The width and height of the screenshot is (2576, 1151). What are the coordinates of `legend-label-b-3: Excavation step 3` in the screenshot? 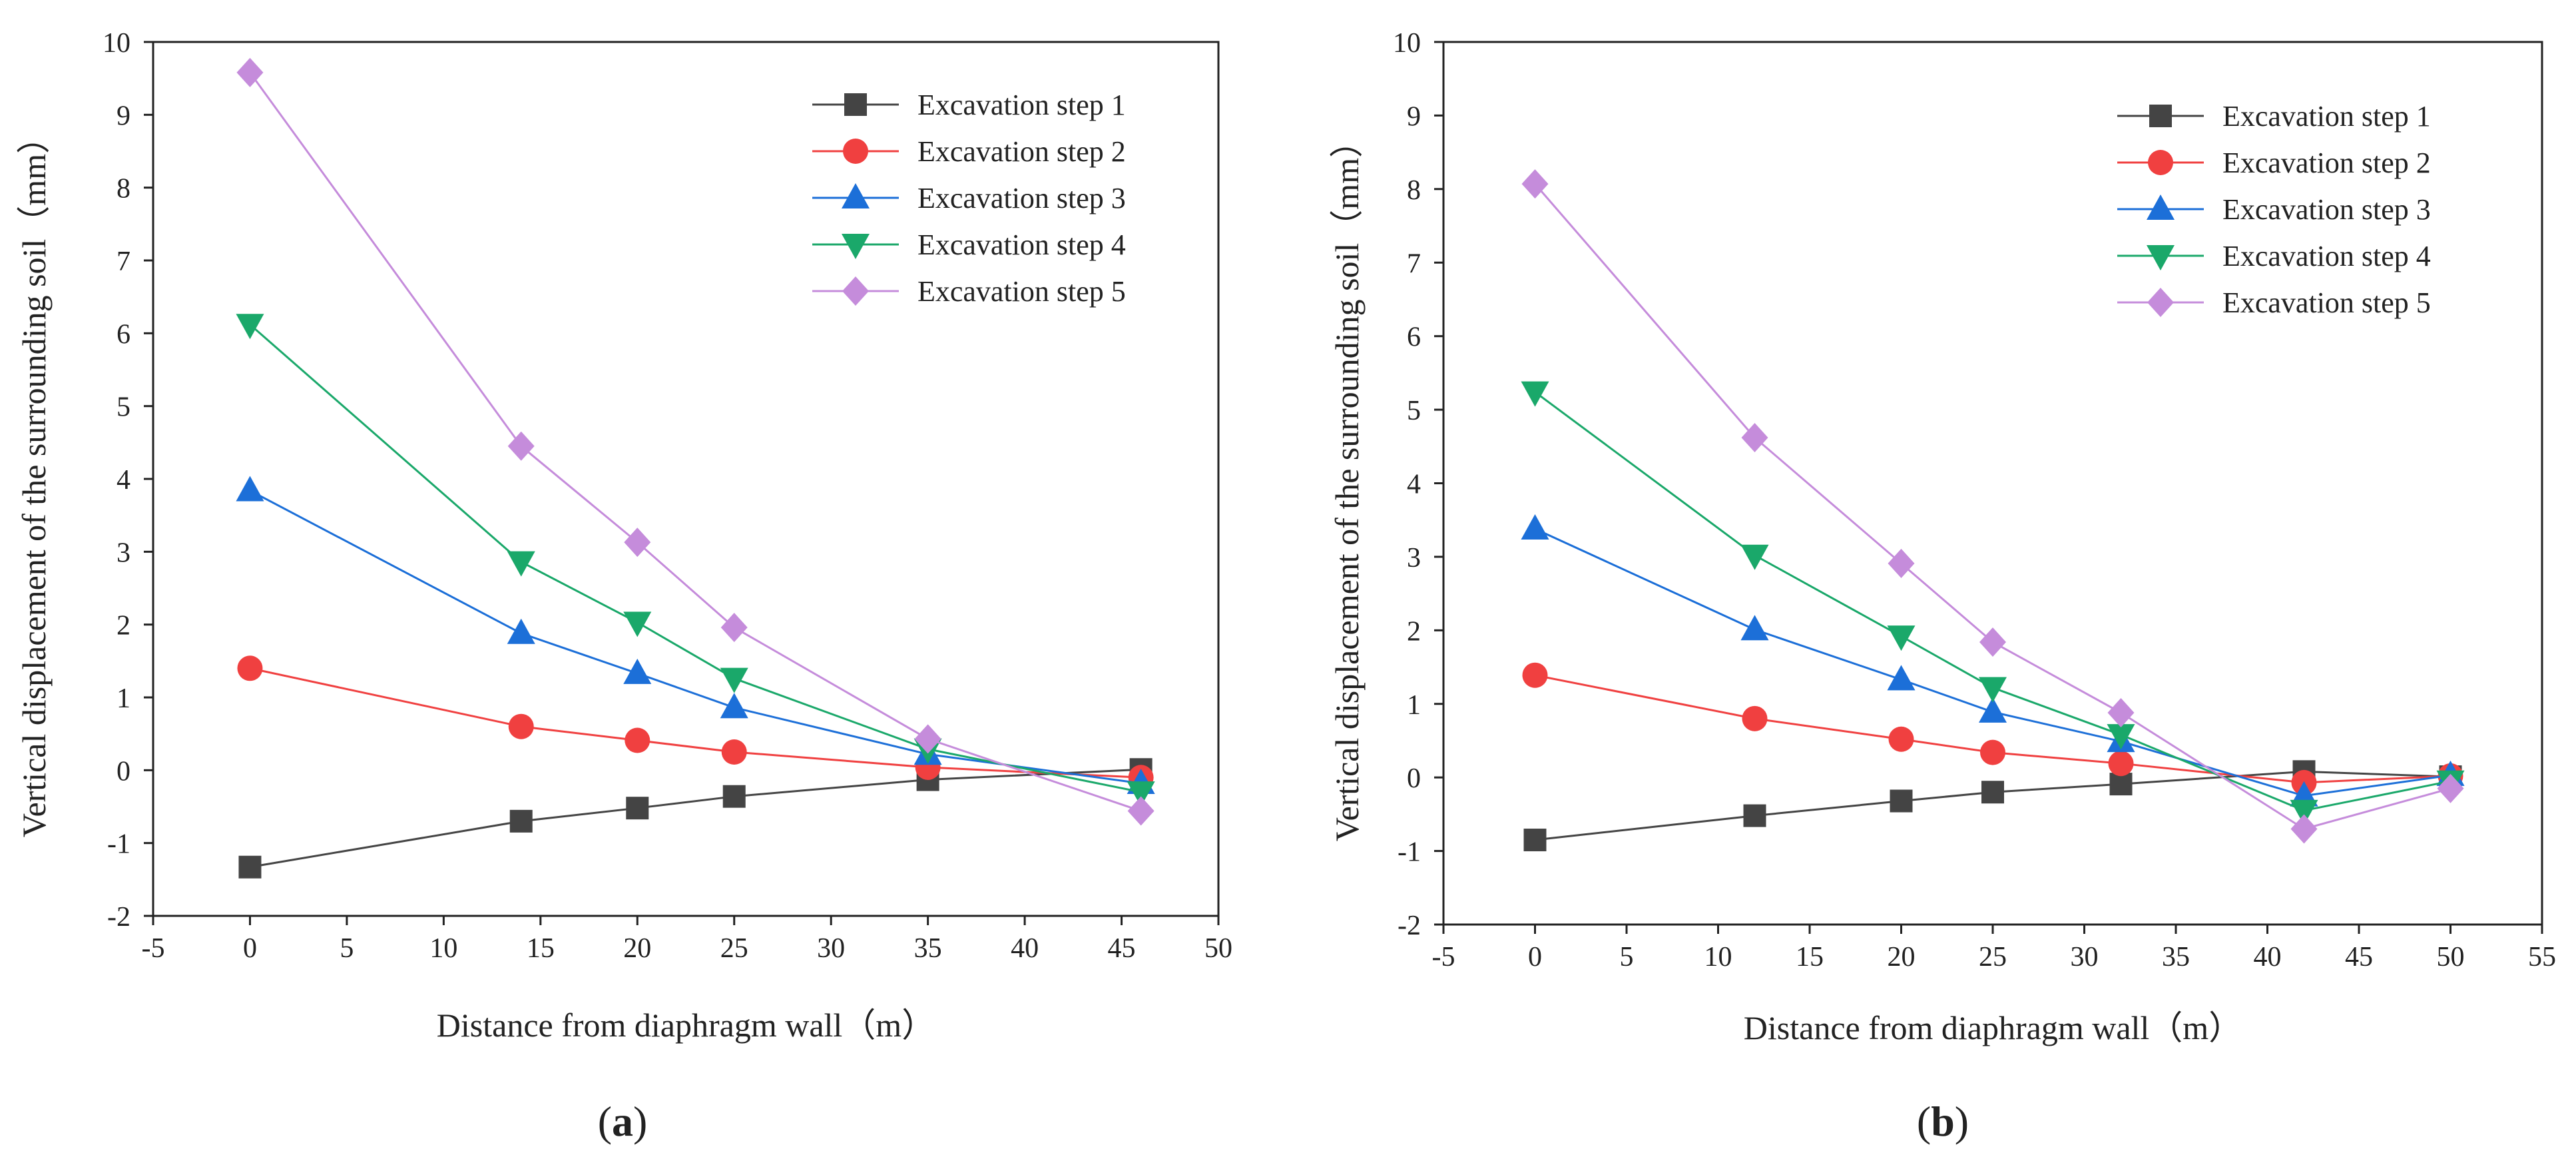 It's located at (2326, 209).